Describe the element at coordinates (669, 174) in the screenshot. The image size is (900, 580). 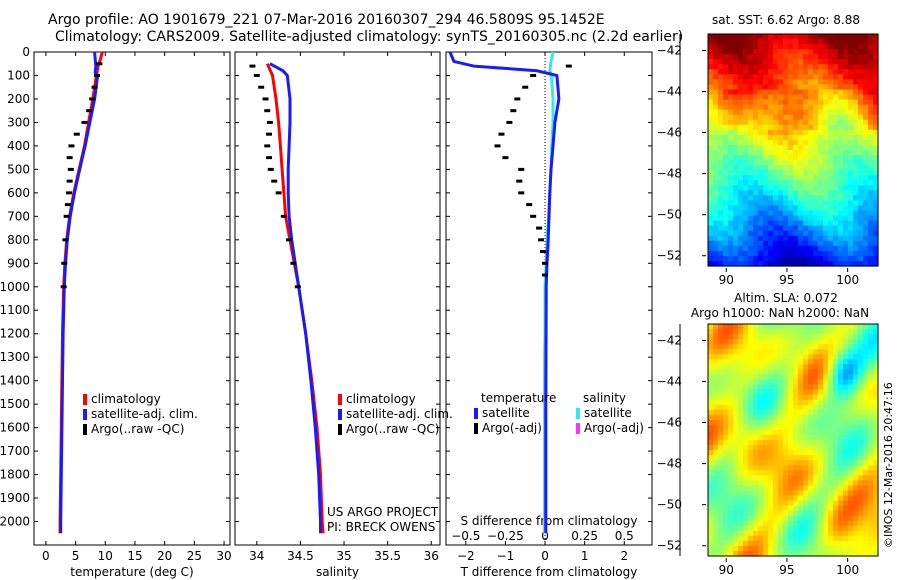
I see `map-lat-label: −48` at that location.